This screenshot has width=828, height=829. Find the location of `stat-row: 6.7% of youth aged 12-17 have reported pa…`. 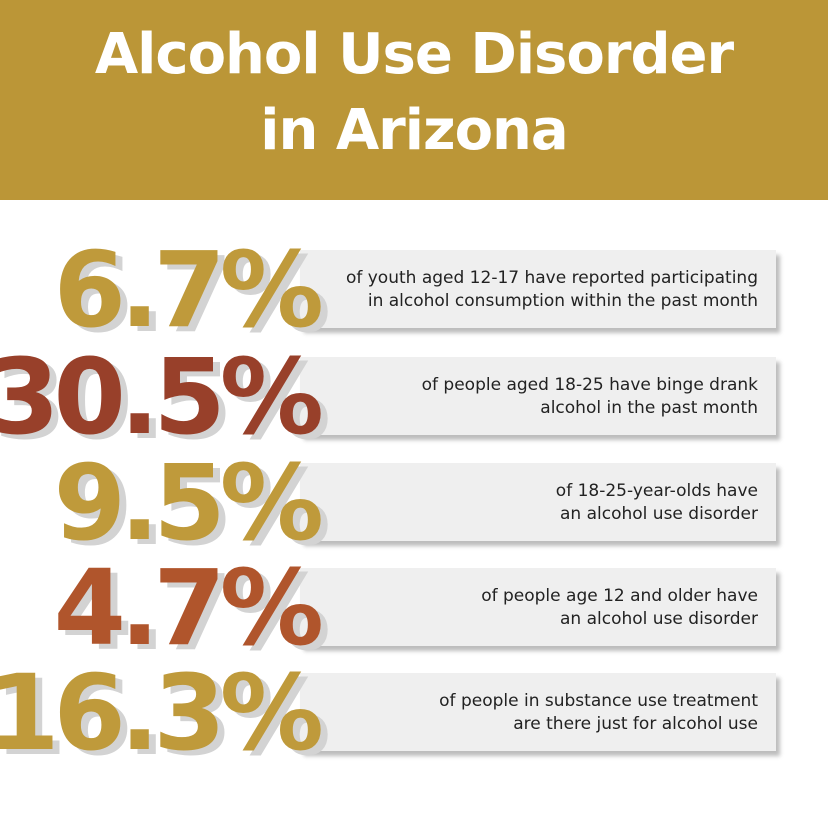

stat-row: 6.7% of youth aged 12-17 have reported pa… is located at coordinates (414, 290).